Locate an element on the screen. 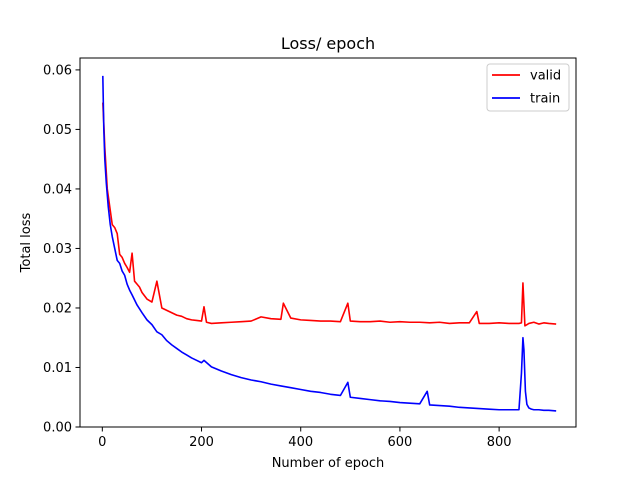 Image resolution: width=640 pixels, height=480 pixels. y-tick-label: 0.00 is located at coordinates (57, 428).